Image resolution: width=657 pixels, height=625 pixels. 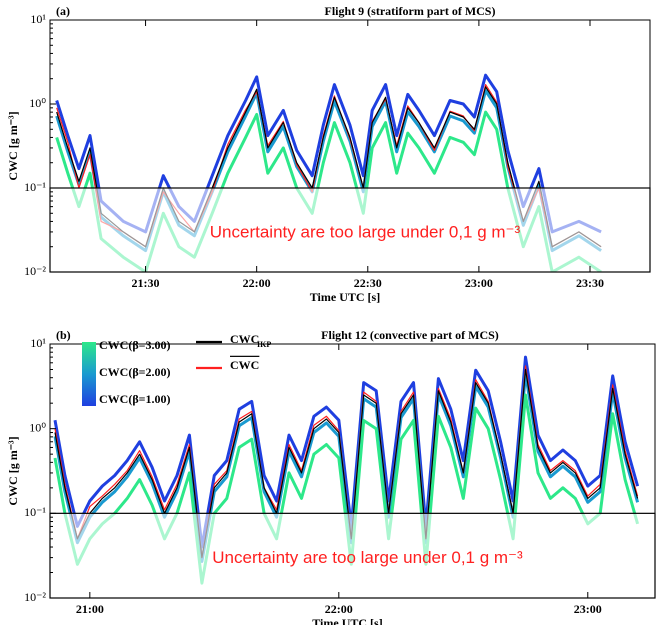 What do you see at coordinates (134, 372) in the screenshot?
I see `legend-label: CWC(β=2.00)` at bounding box center [134, 372].